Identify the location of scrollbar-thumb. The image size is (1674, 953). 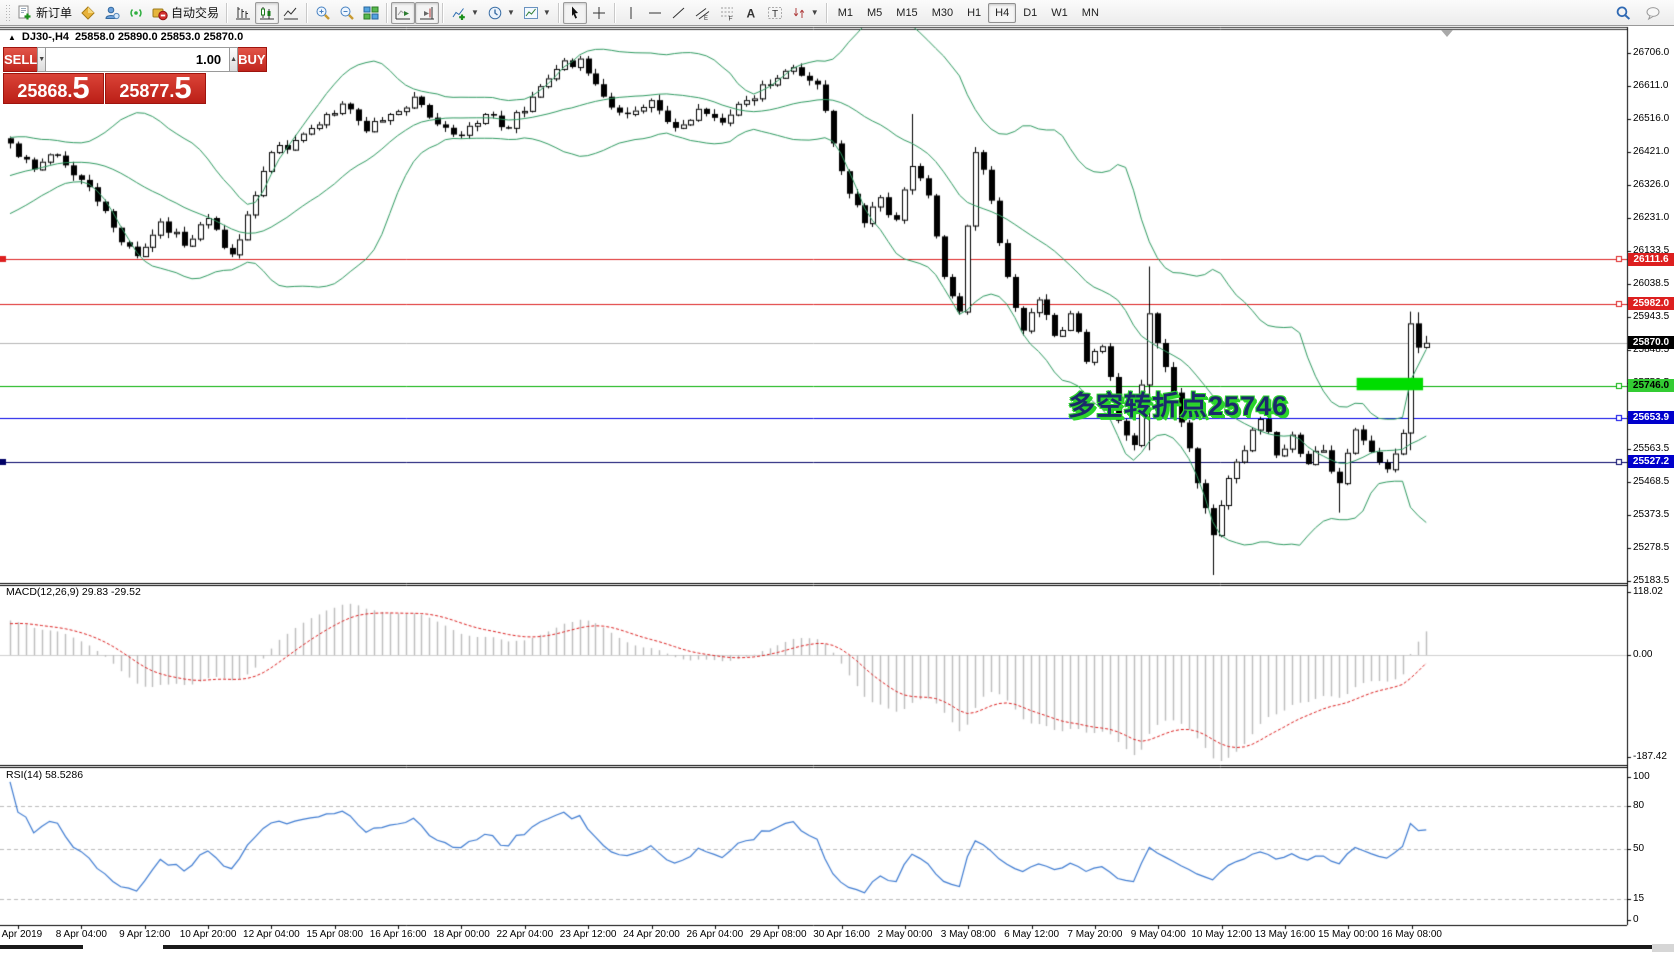
(907, 947).